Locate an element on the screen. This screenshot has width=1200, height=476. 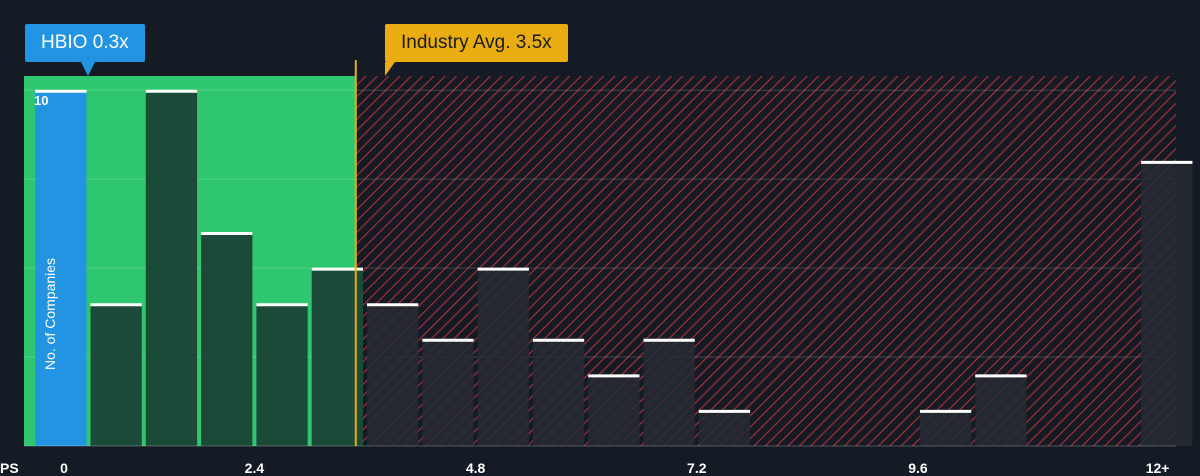
x-tick-label: 0 is located at coordinates (64, 468).